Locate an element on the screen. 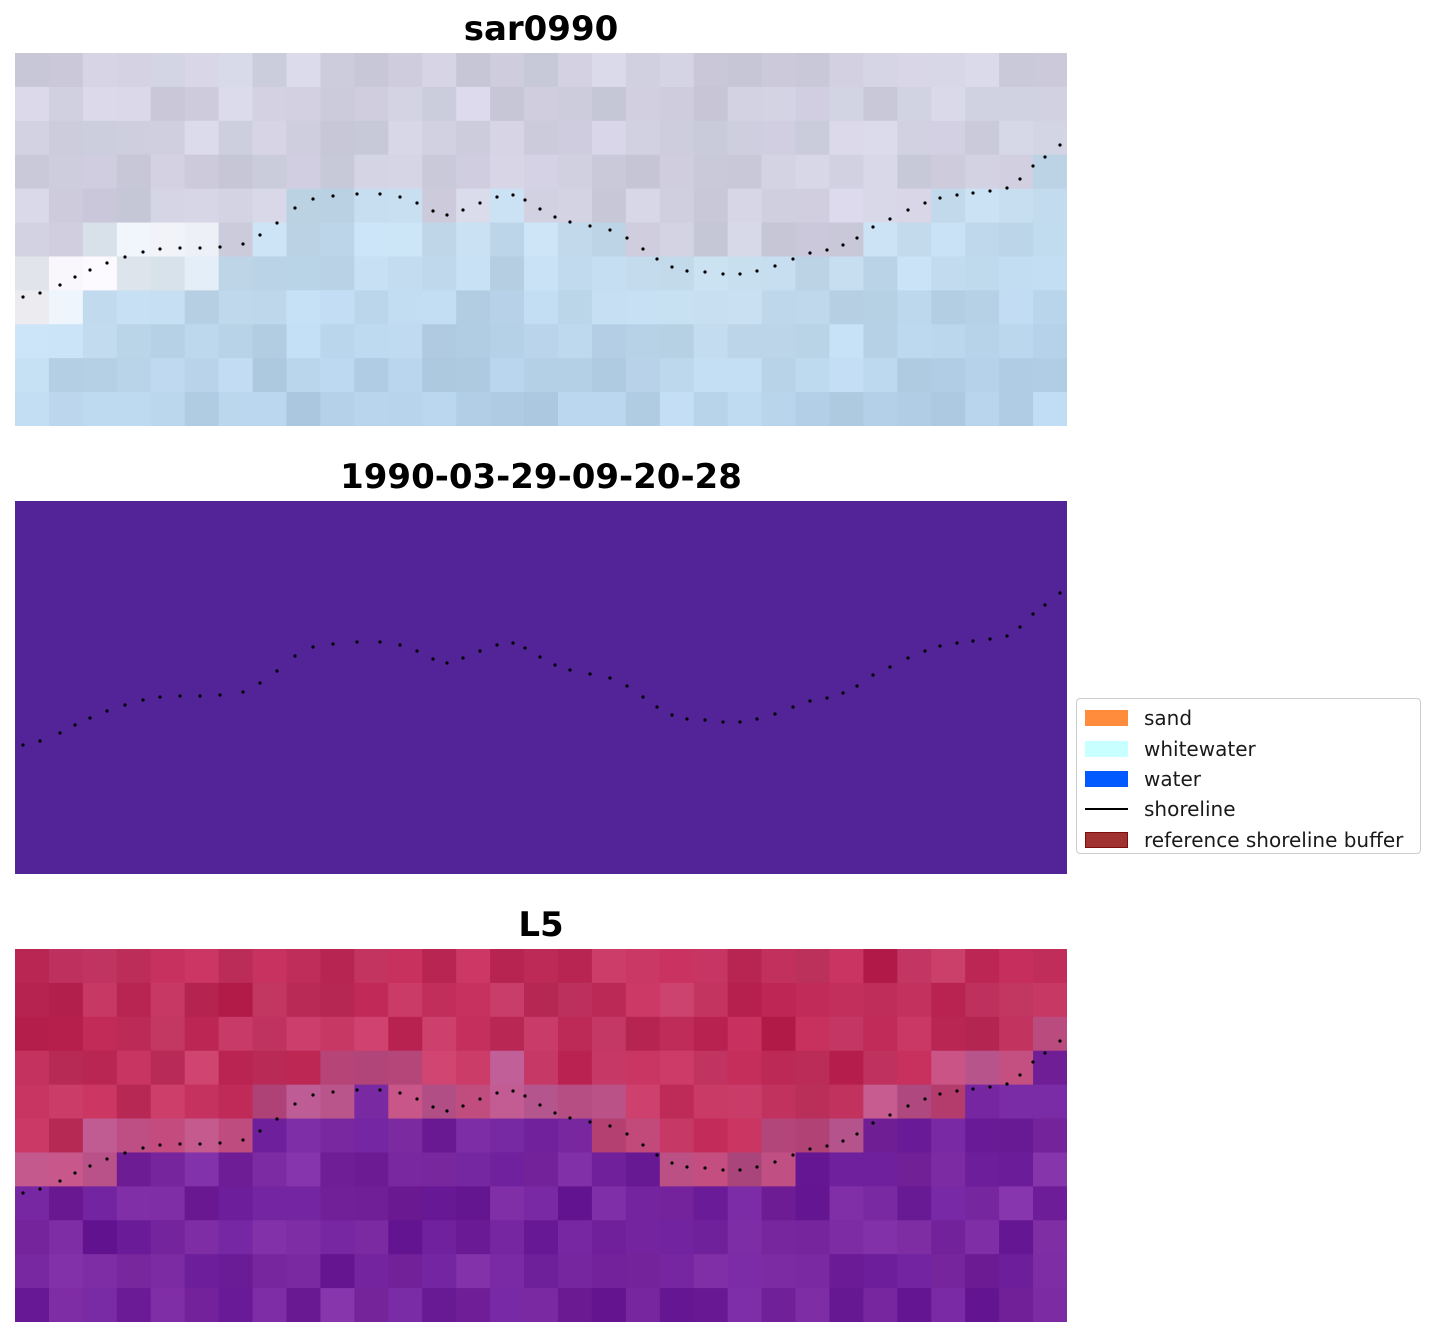 The height and width of the screenshot is (1337, 1438). panel-title-l5: L5 is located at coordinates (541, 925).